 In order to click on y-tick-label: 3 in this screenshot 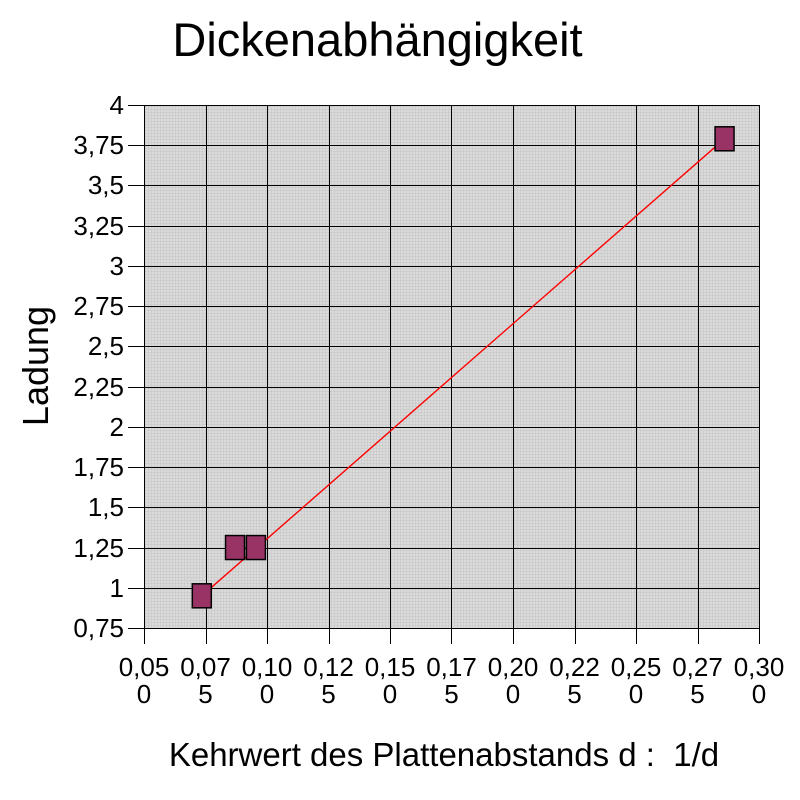, I will do `click(116, 265)`.